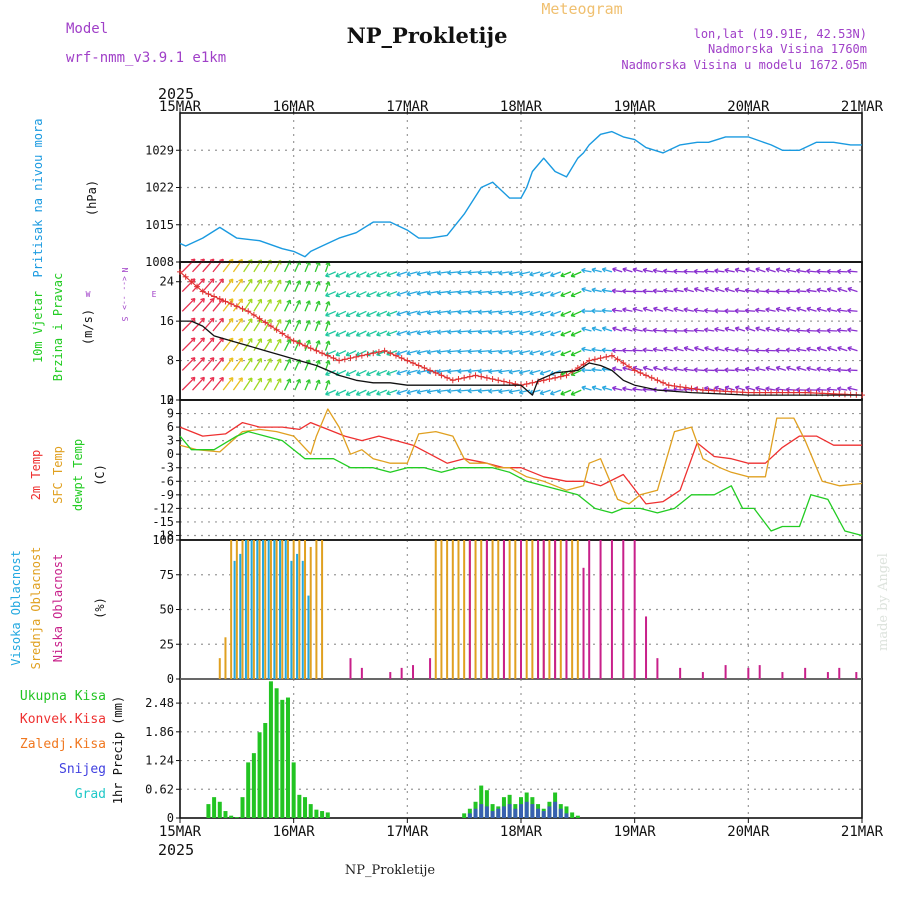 Image resolution: width=900 pixels, height=905 pixels. What do you see at coordinates (167, 644) in the screenshot?
I see `y-tick-label: 25` at bounding box center [167, 644].